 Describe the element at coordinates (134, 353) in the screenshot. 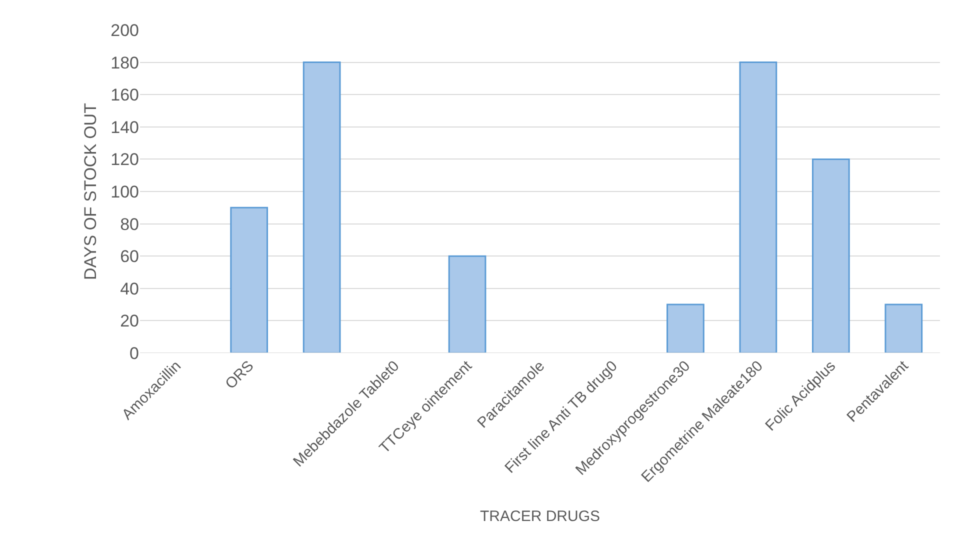

I see `y-tick-label: 0` at that location.